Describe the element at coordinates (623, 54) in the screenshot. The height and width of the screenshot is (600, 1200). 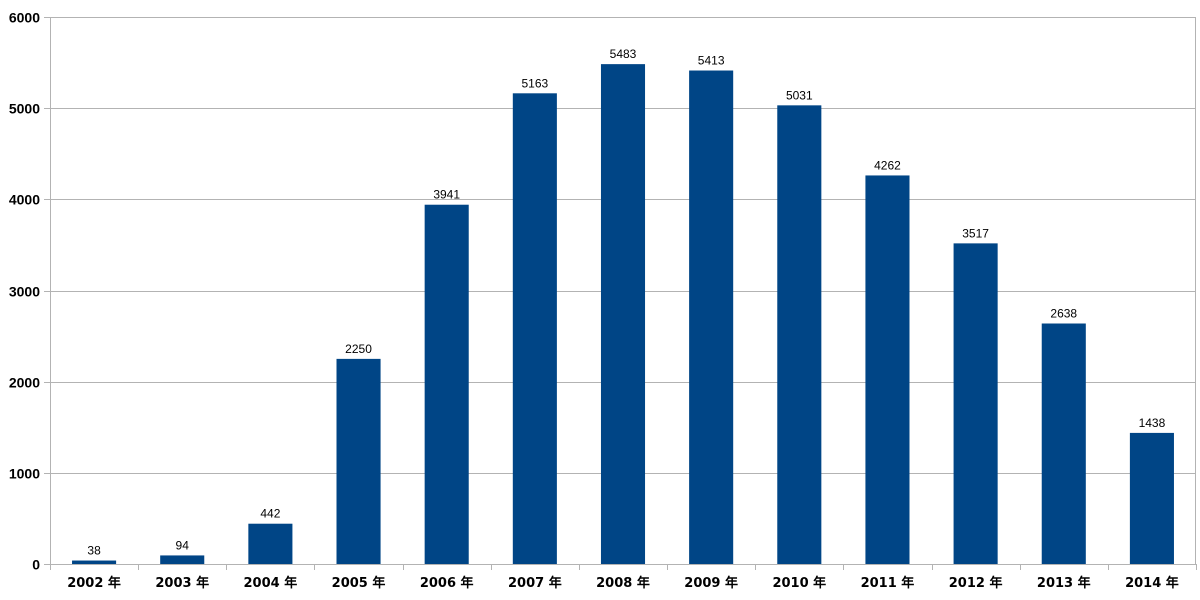
I see `data-label: 5483` at that location.